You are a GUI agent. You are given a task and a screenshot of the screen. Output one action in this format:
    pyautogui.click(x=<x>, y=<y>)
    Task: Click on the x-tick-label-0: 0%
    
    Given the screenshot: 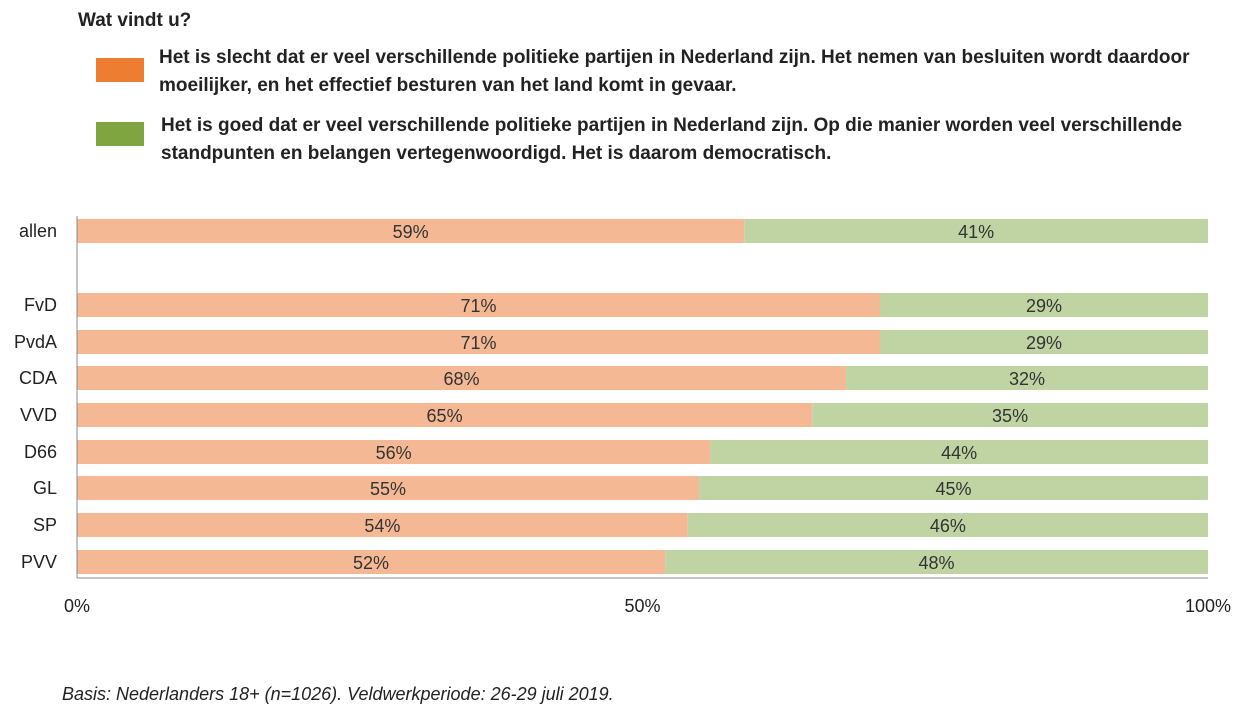 What is the action you would take?
    pyautogui.click(x=77, y=606)
    